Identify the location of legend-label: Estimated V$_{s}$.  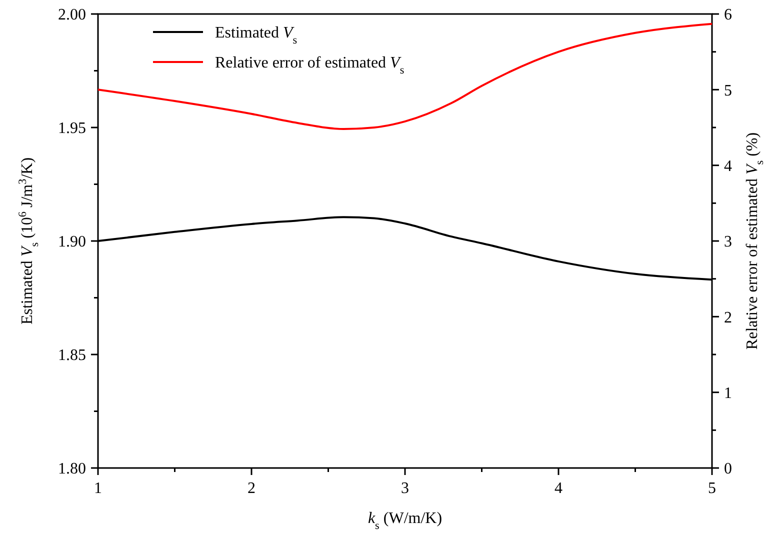
(256, 35).